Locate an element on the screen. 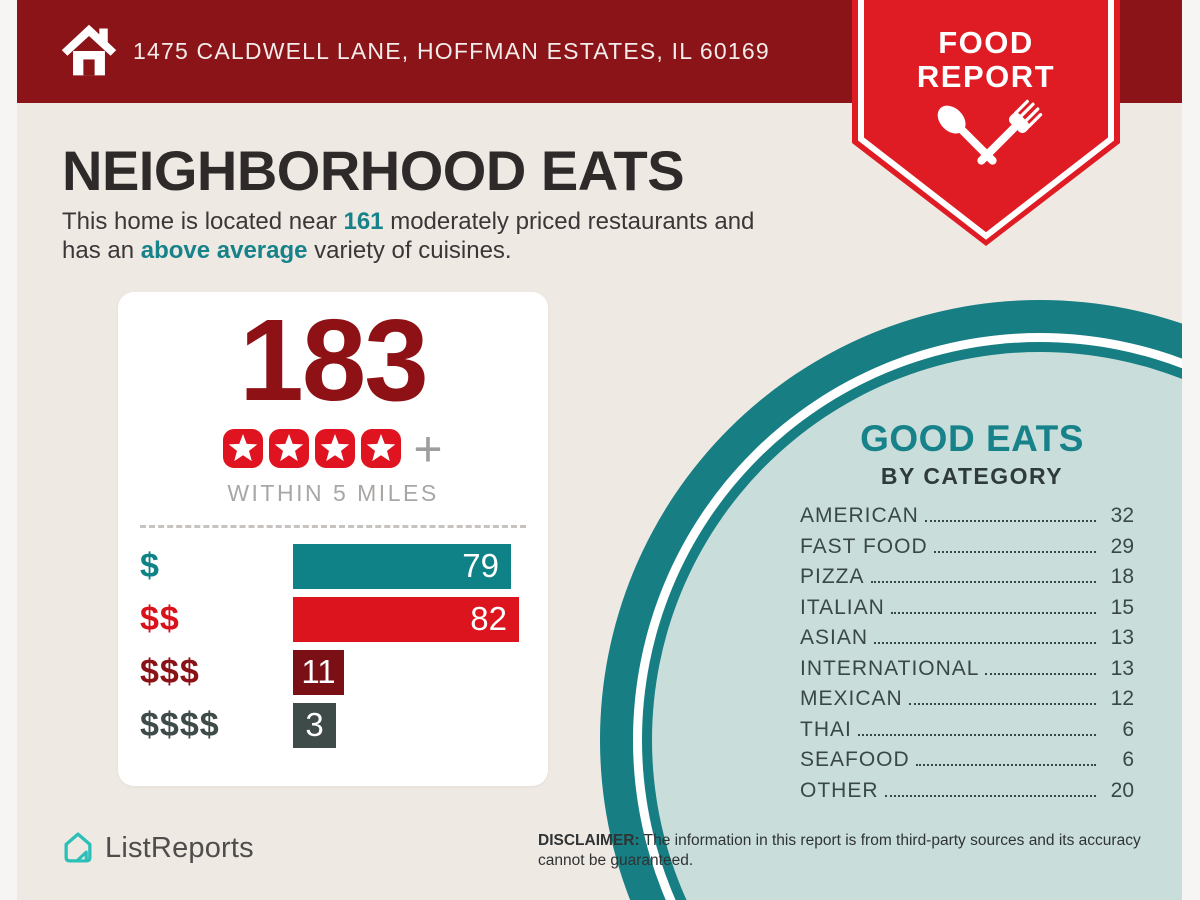 This screenshot has height=900, width=1200. restaurant-count: 183 is located at coordinates (334, 360).